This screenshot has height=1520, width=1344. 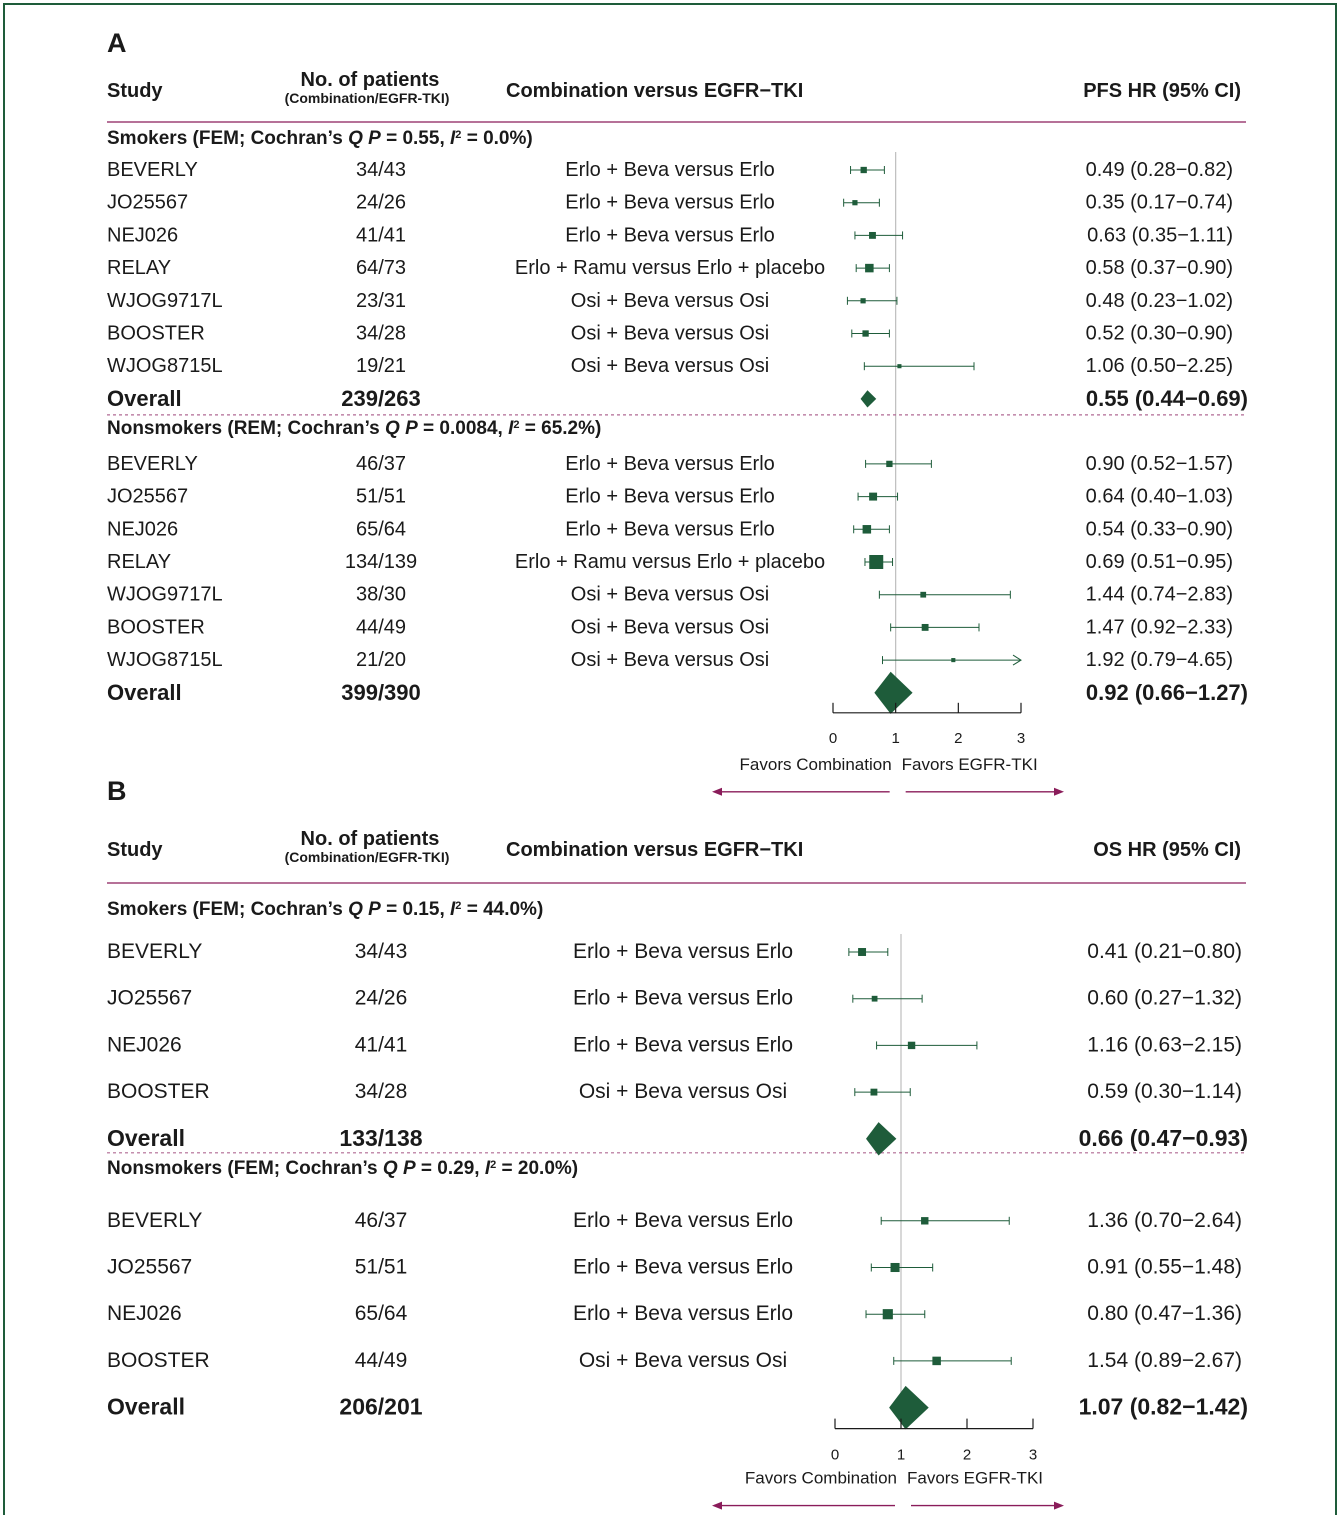 I want to click on patients-count: 46/37, so click(x=381, y=464).